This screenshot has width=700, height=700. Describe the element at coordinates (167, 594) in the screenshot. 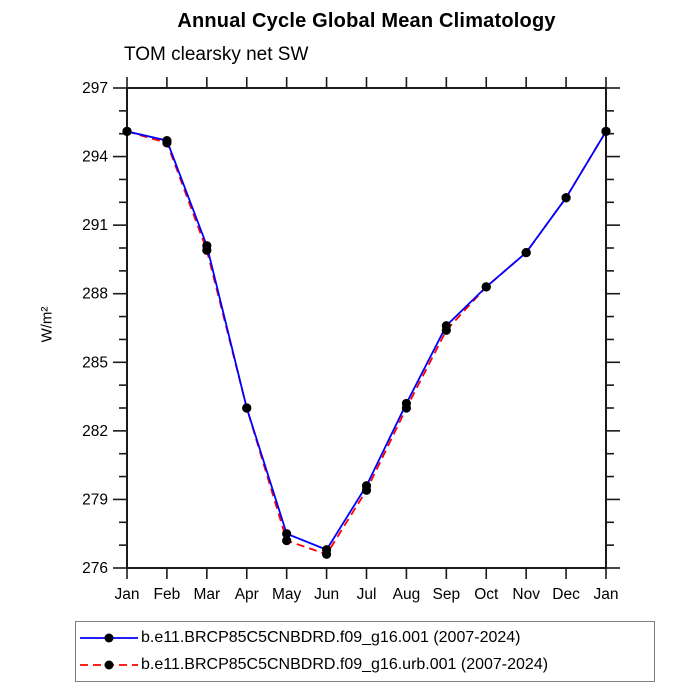

I see `svg-text: Feb` at that location.